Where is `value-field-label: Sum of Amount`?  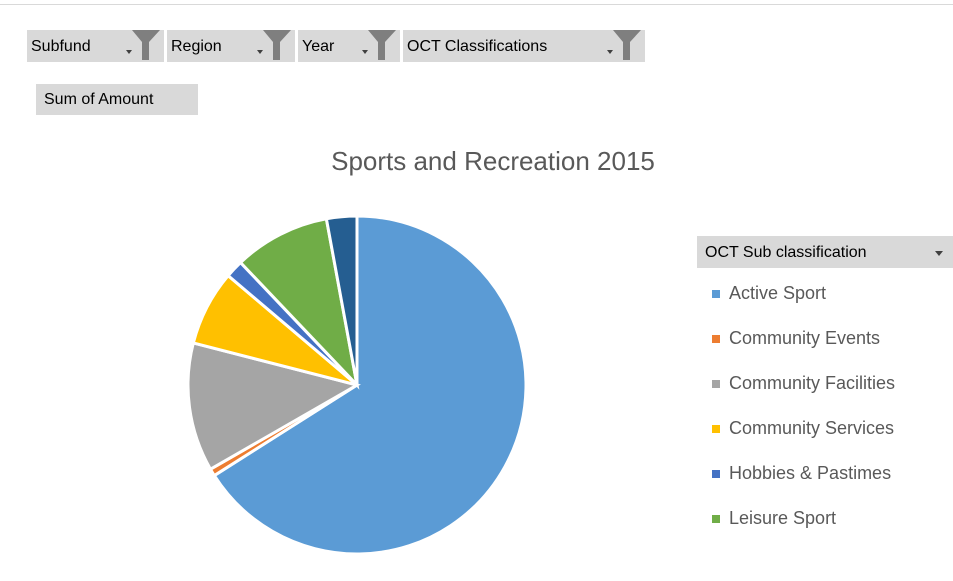 value-field-label: Sum of Amount is located at coordinates (99, 99).